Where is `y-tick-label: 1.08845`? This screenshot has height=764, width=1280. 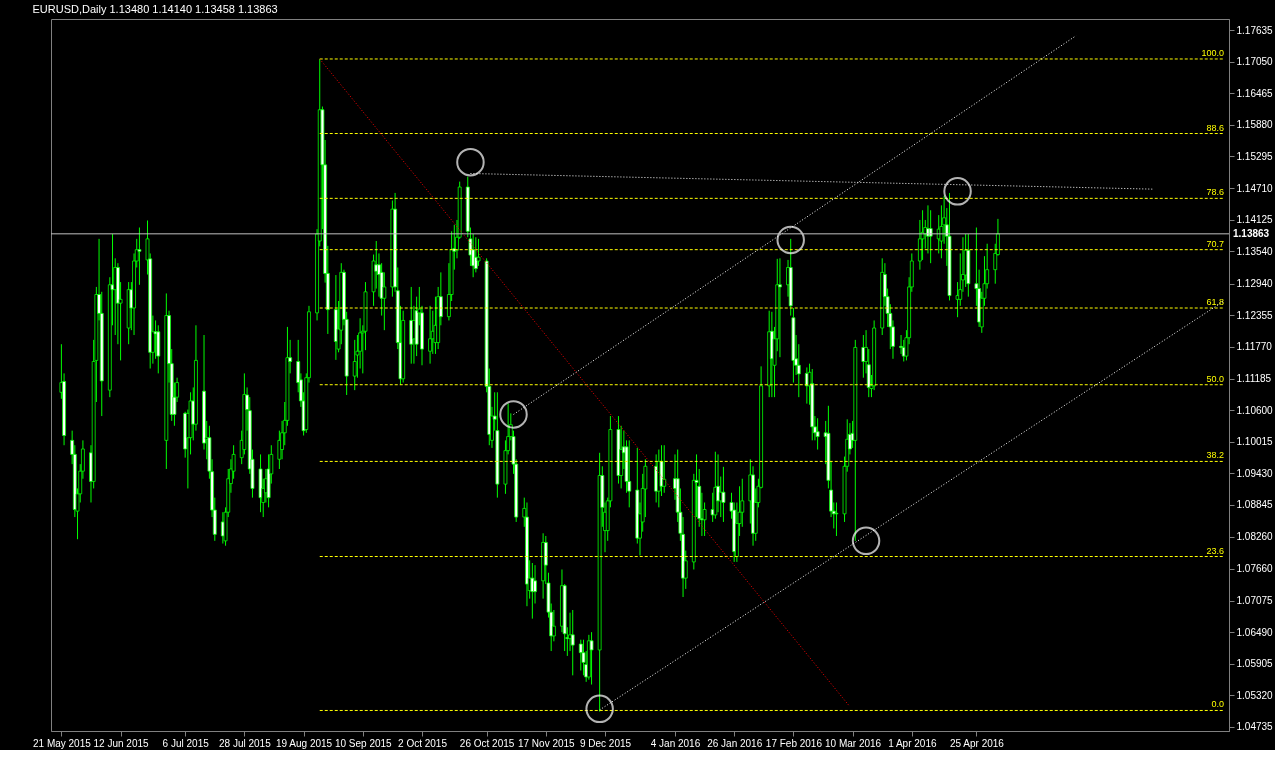
y-tick-label: 1.08845 is located at coordinates (1255, 505).